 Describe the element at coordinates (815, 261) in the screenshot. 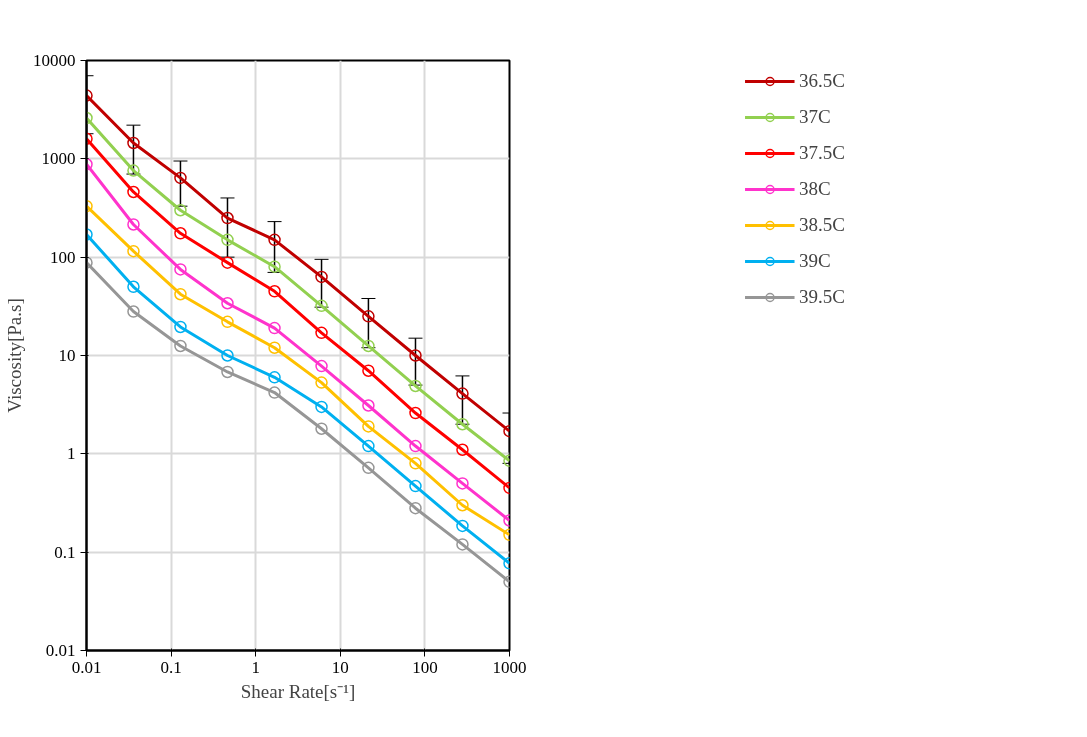

I see `legend-label: 39C` at that location.